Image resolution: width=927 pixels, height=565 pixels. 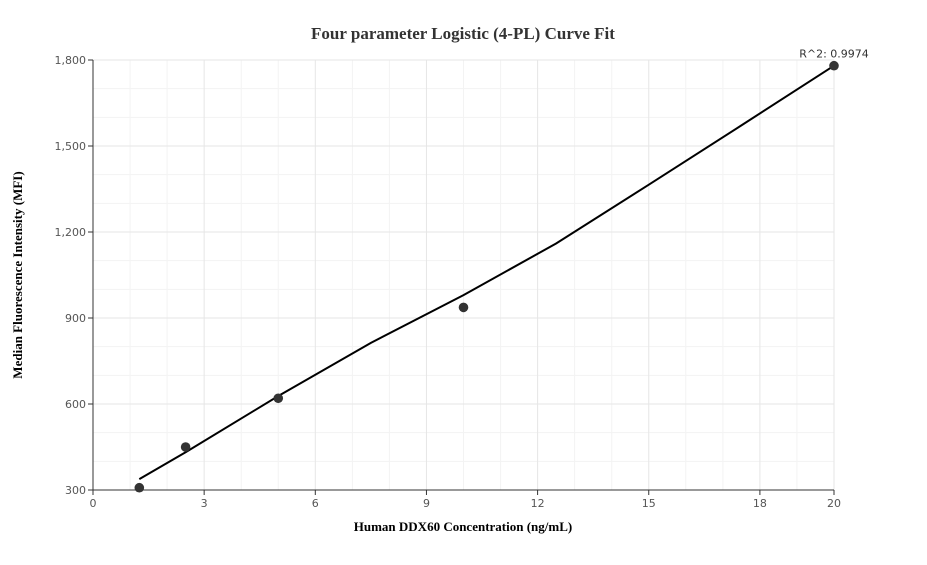 What do you see at coordinates (463, 526) in the screenshot?
I see `x-axis-title: Human DDX60 Concentration (ng/mL)` at bounding box center [463, 526].